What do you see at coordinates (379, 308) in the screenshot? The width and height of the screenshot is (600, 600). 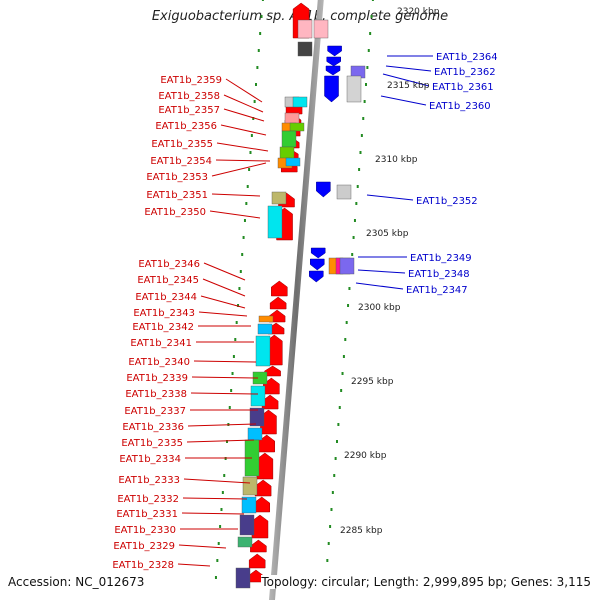 I see `ruler-tick-label: 2300 kbp` at bounding box center [379, 308].